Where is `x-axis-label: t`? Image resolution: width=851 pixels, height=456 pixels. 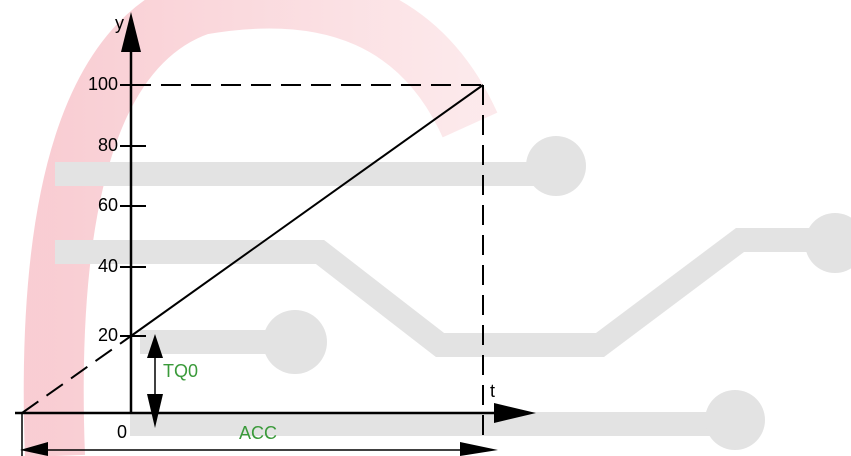
x-axis-label: t is located at coordinates (492, 391).